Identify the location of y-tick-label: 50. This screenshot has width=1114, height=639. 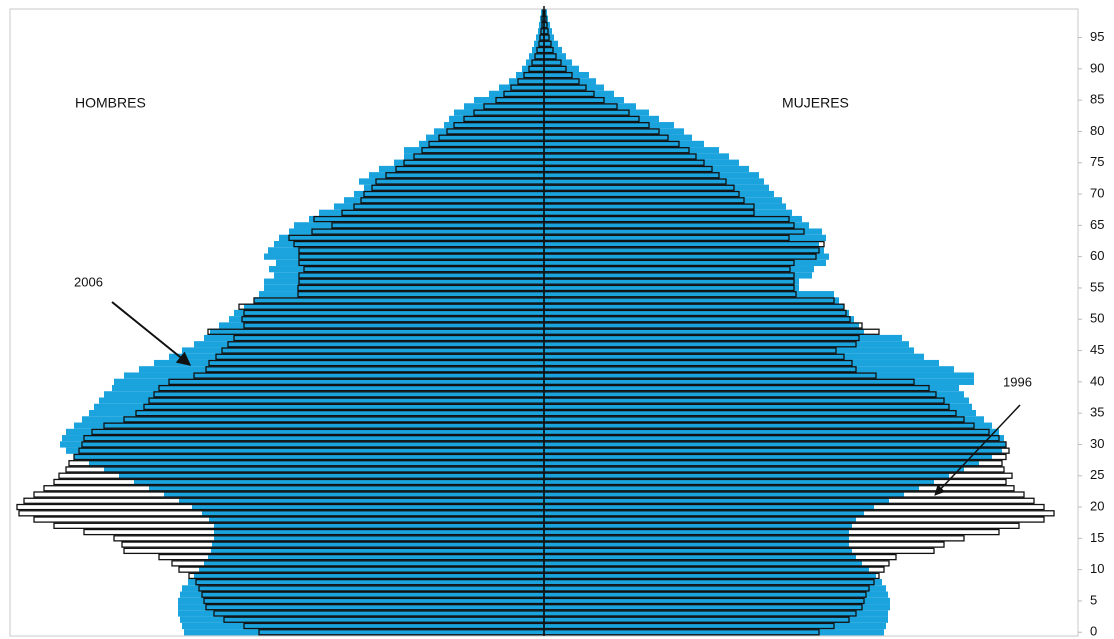
(1097, 318).